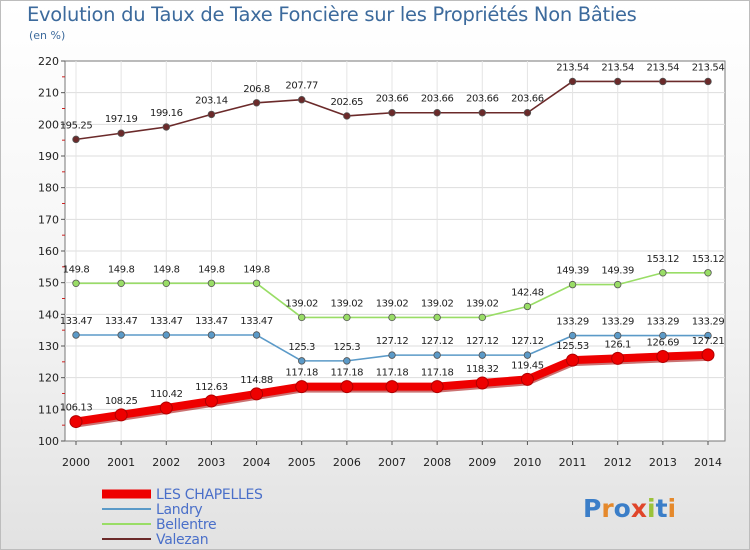 The image size is (750, 550). Describe the element at coordinates (437, 462) in the screenshot. I see `x-tick-label: 2008` at that location.